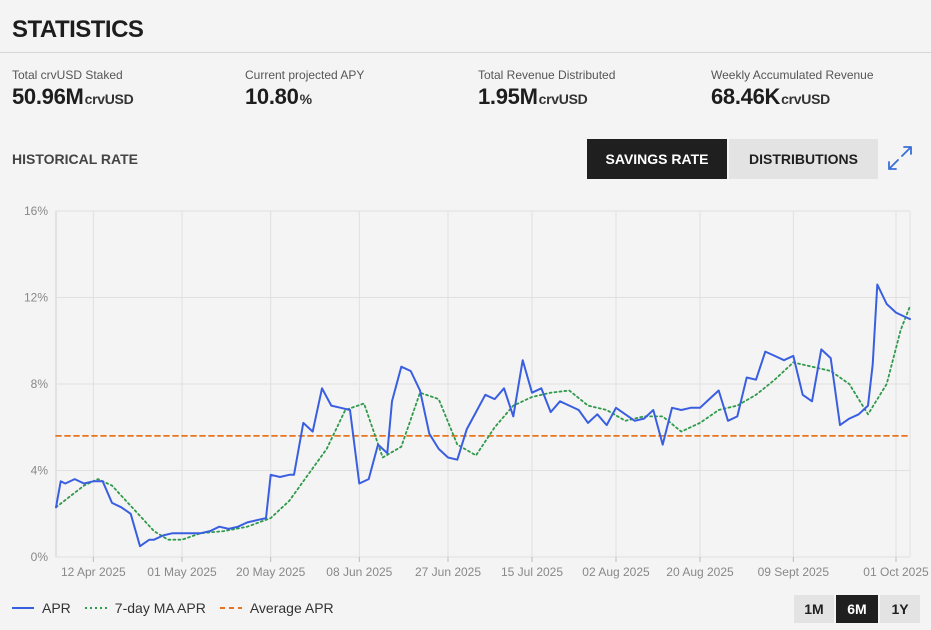  I want to click on stat-label: Current projected APY, so click(305, 75).